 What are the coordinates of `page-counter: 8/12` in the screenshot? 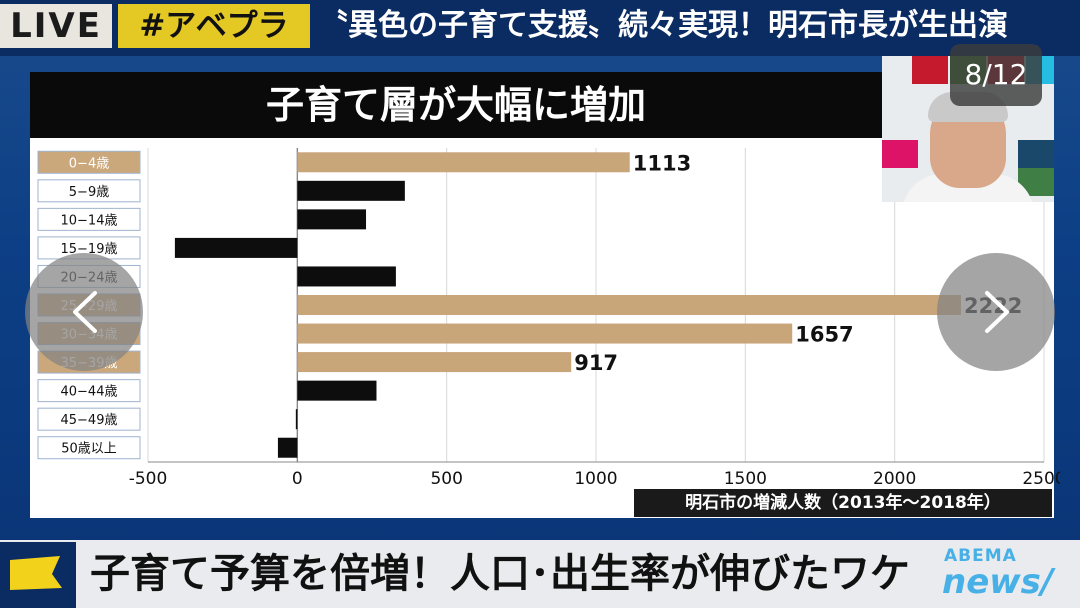 It's located at (996, 75).